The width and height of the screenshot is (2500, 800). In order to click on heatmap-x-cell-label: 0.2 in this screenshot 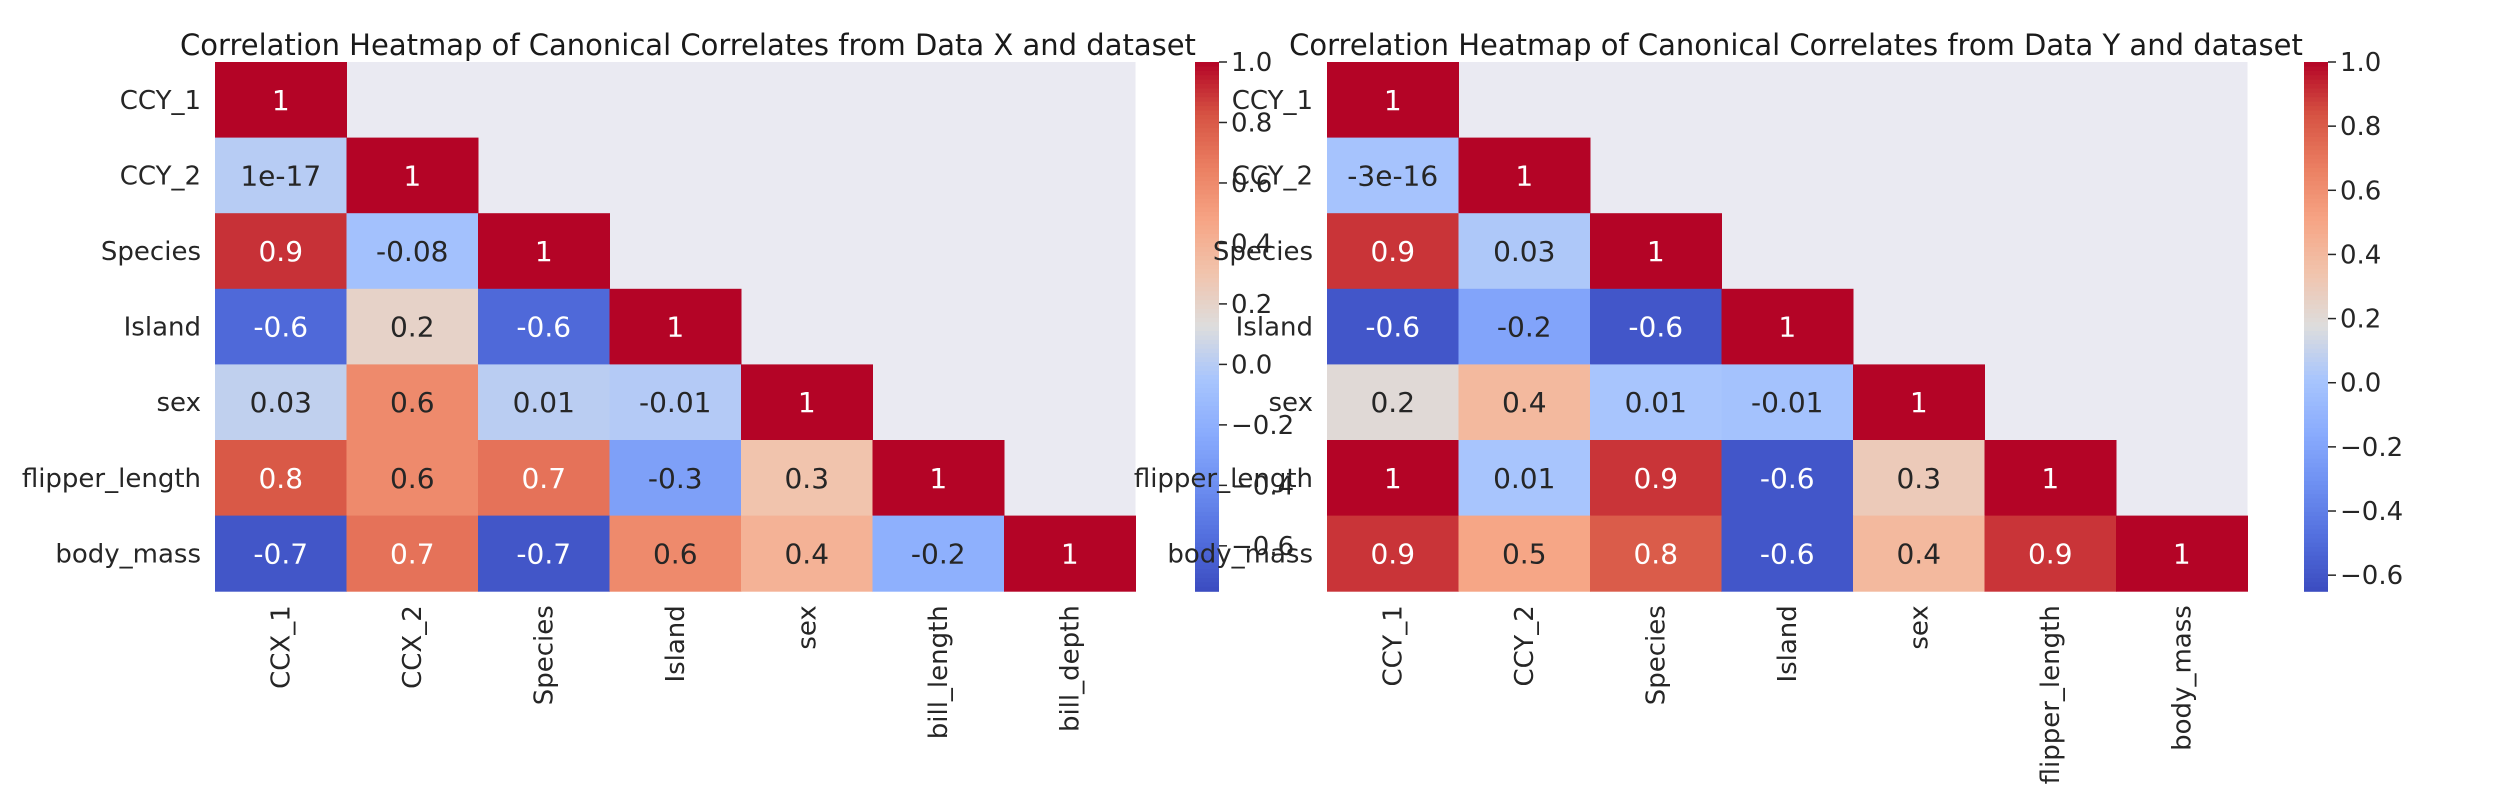, I will do `click(412, 327)`.